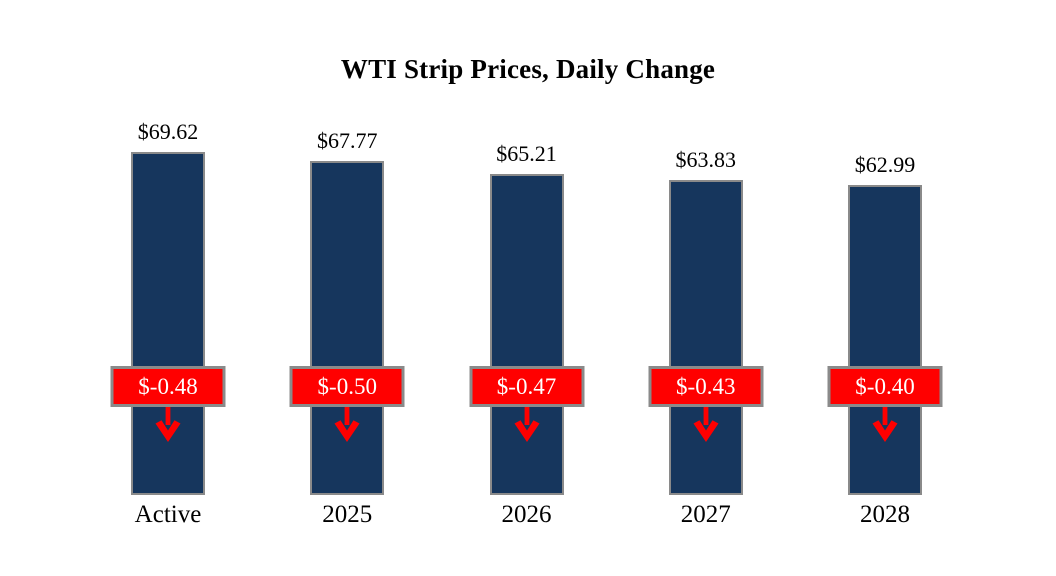 The height and width of the screenshot is (576, 1056). I want to click on category-label: 2026, so click(526, 514).